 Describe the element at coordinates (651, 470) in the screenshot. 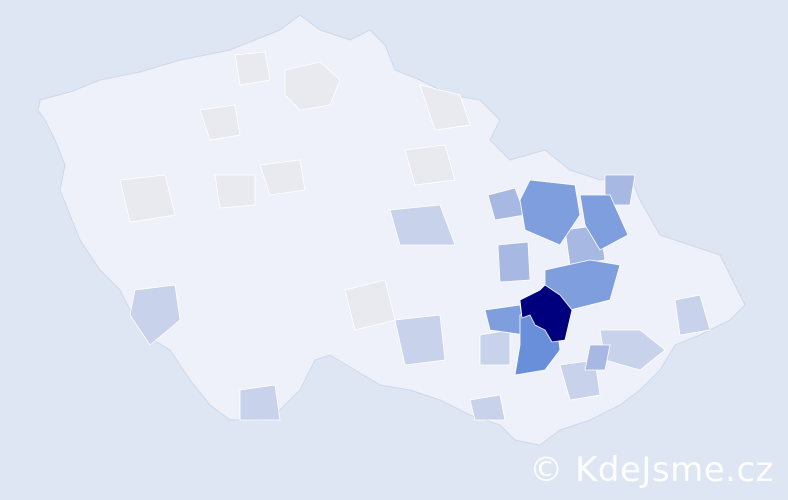

I see `watermark: © KdeJsme.cz` at that location.